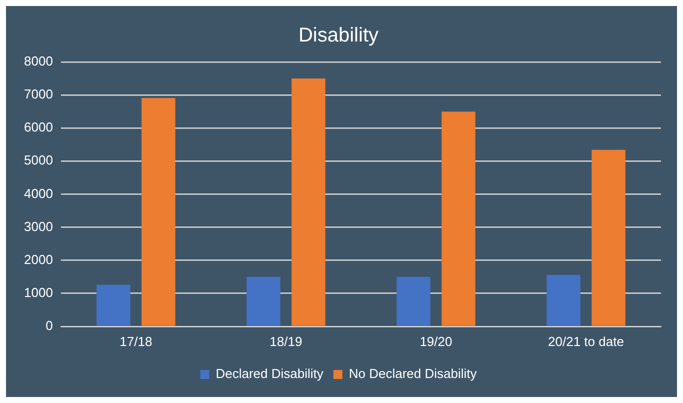 Image resolution: width=683 pixels, height=403 pixels. I want to click on y-tick-label: 6000, so click(38, 127).